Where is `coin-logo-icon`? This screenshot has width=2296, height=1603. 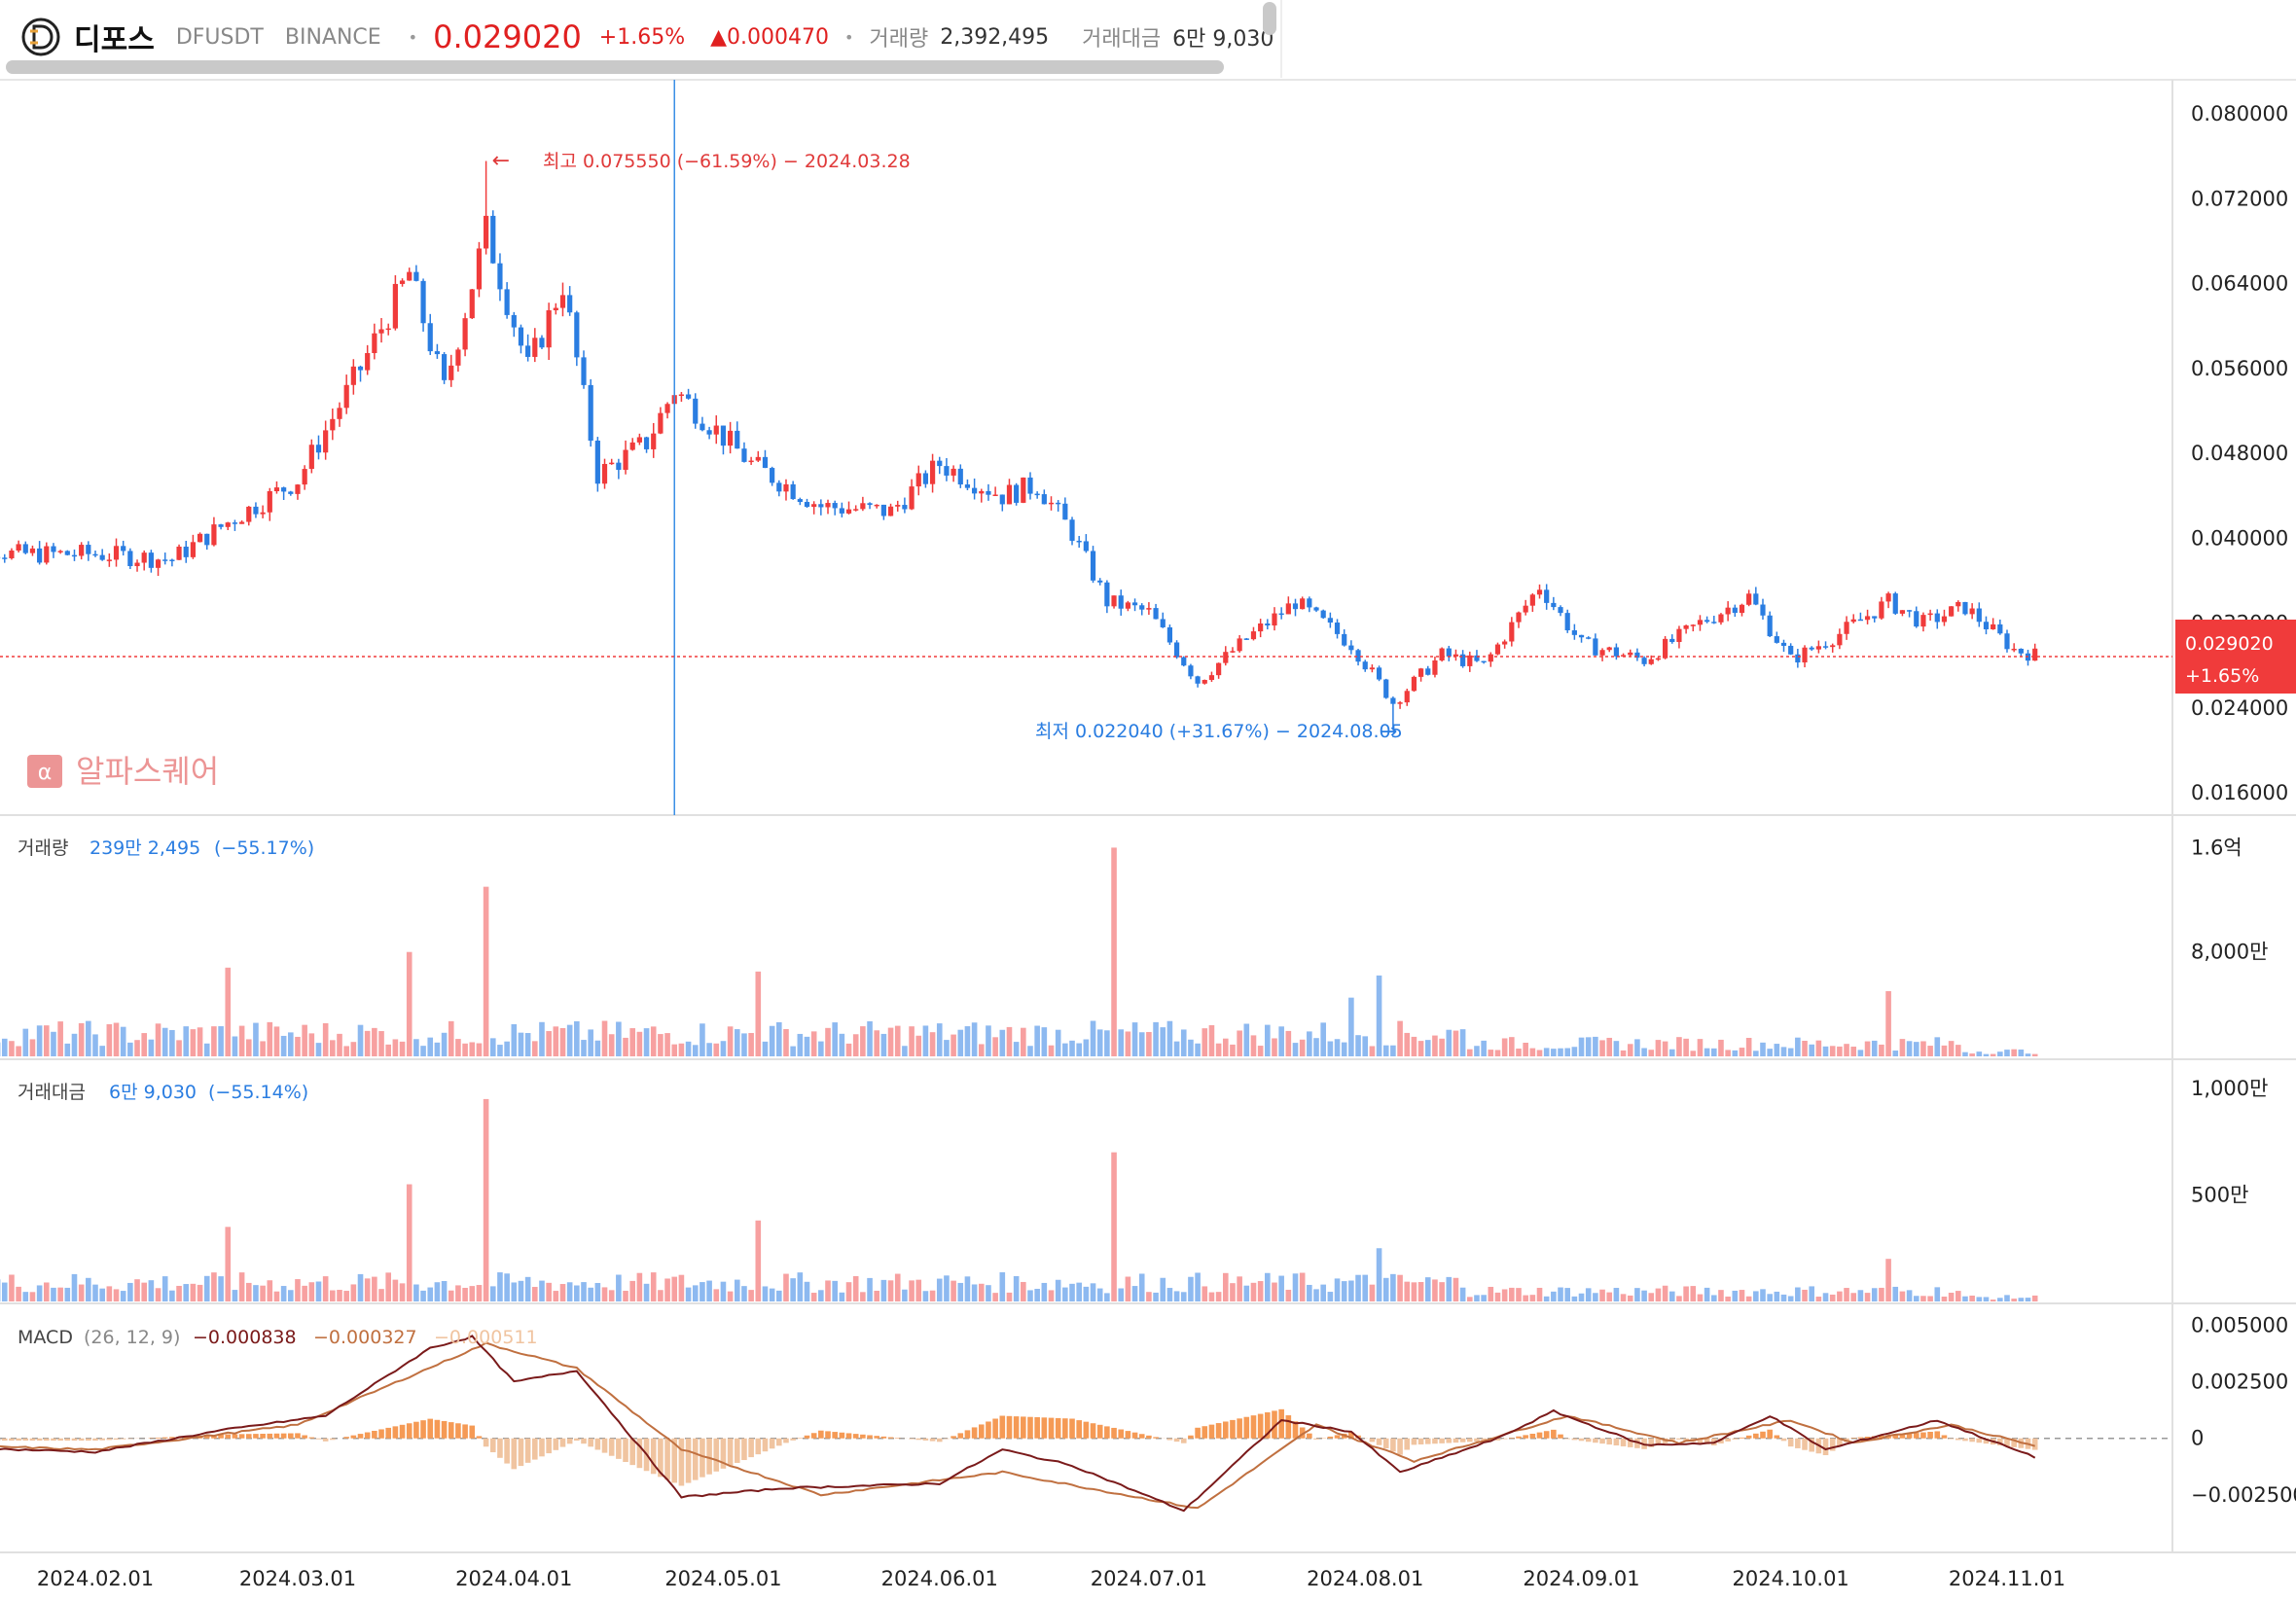
coin-logo-icon is located at coordinates (40, 37).